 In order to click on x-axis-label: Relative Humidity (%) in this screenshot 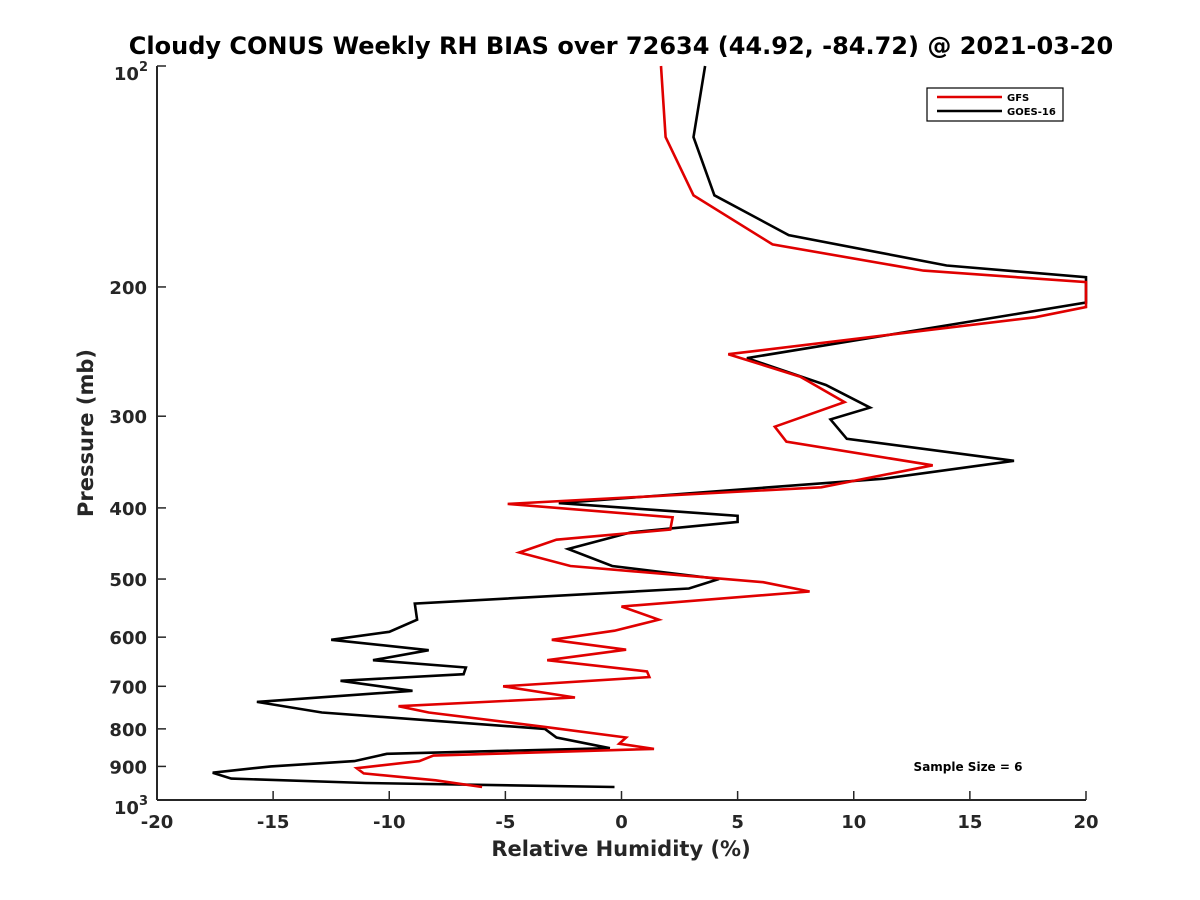, I will do `click(620, 849)`.